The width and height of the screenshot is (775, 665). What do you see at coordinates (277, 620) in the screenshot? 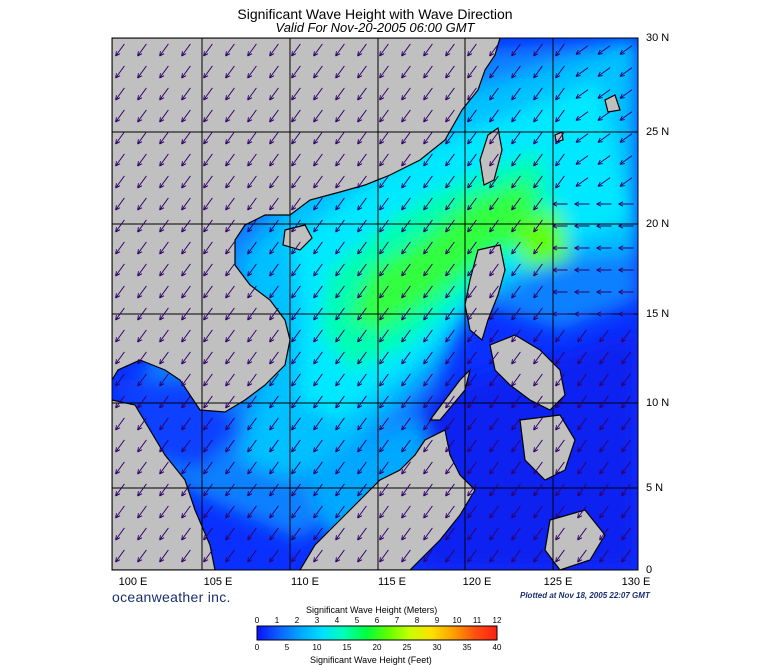
I see `colorbar-tick-meters: 1` at bounding box center [277, 620].